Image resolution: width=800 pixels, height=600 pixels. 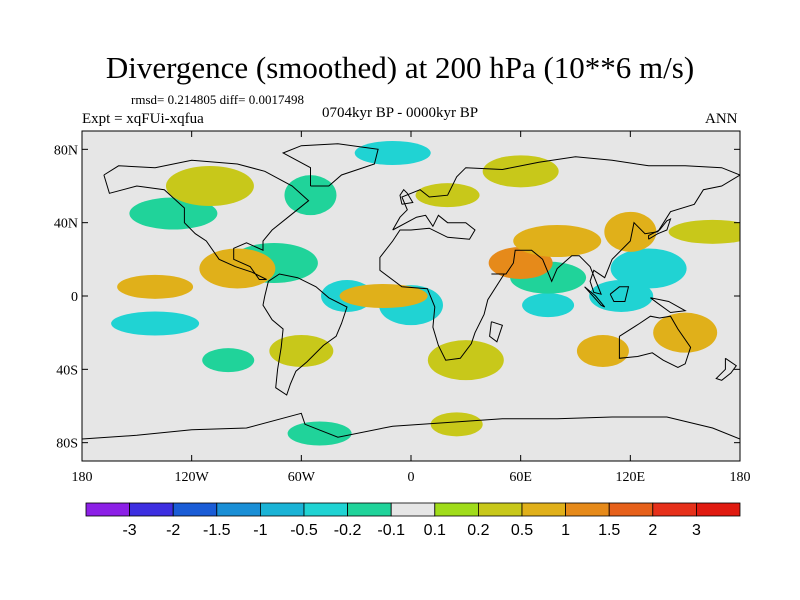 I want to click on coastline-borneo, so click(x=619, y=294).